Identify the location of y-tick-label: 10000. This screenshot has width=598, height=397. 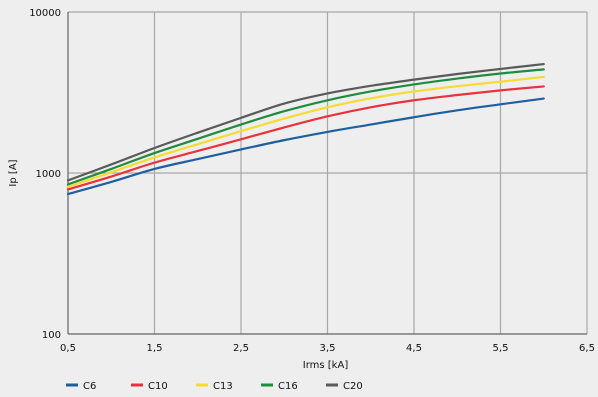
(45, 13).